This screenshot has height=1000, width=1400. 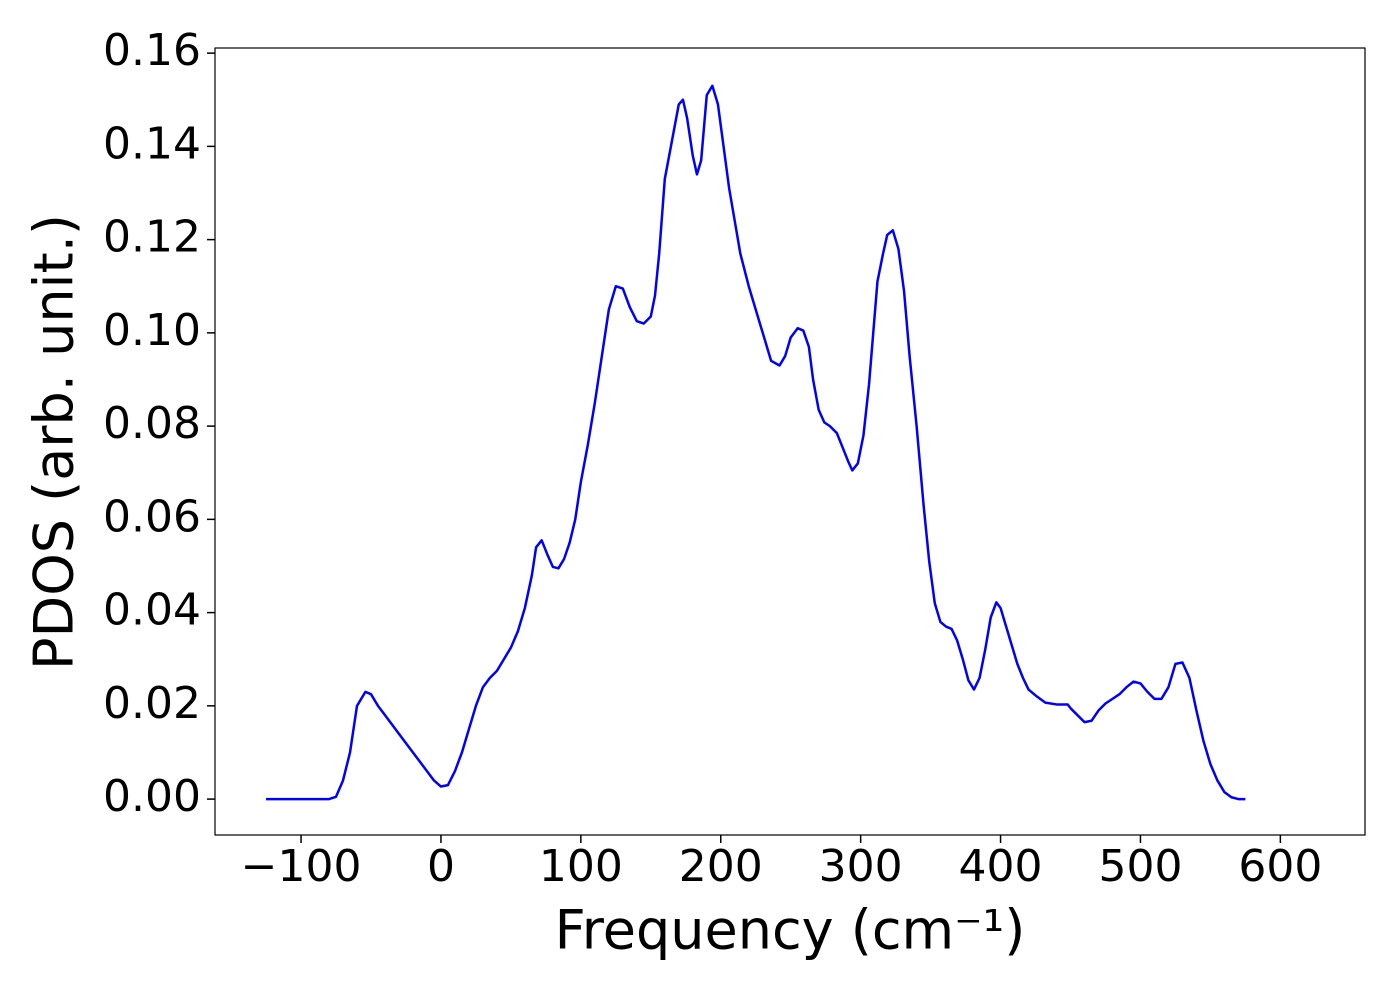 What do you see at coordinates (152, 703) in the screenshot?
I see `y-tick-label: 0.02` at bounding box center [152, 703].